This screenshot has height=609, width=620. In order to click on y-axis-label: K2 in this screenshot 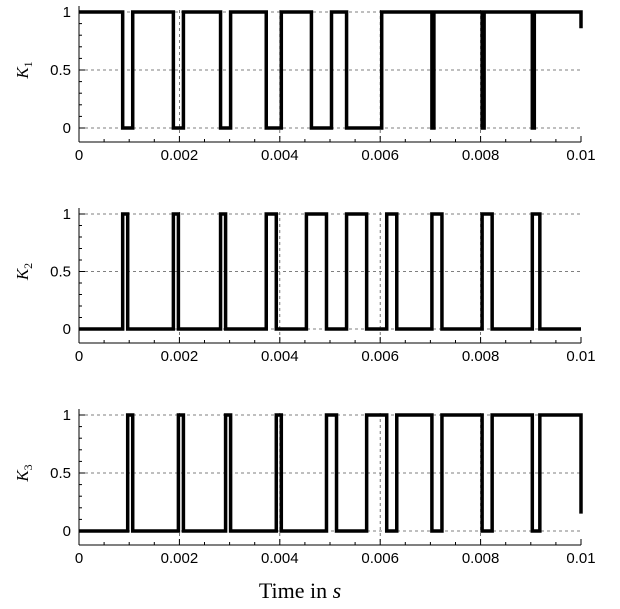, I will do `click(24, 272)`.